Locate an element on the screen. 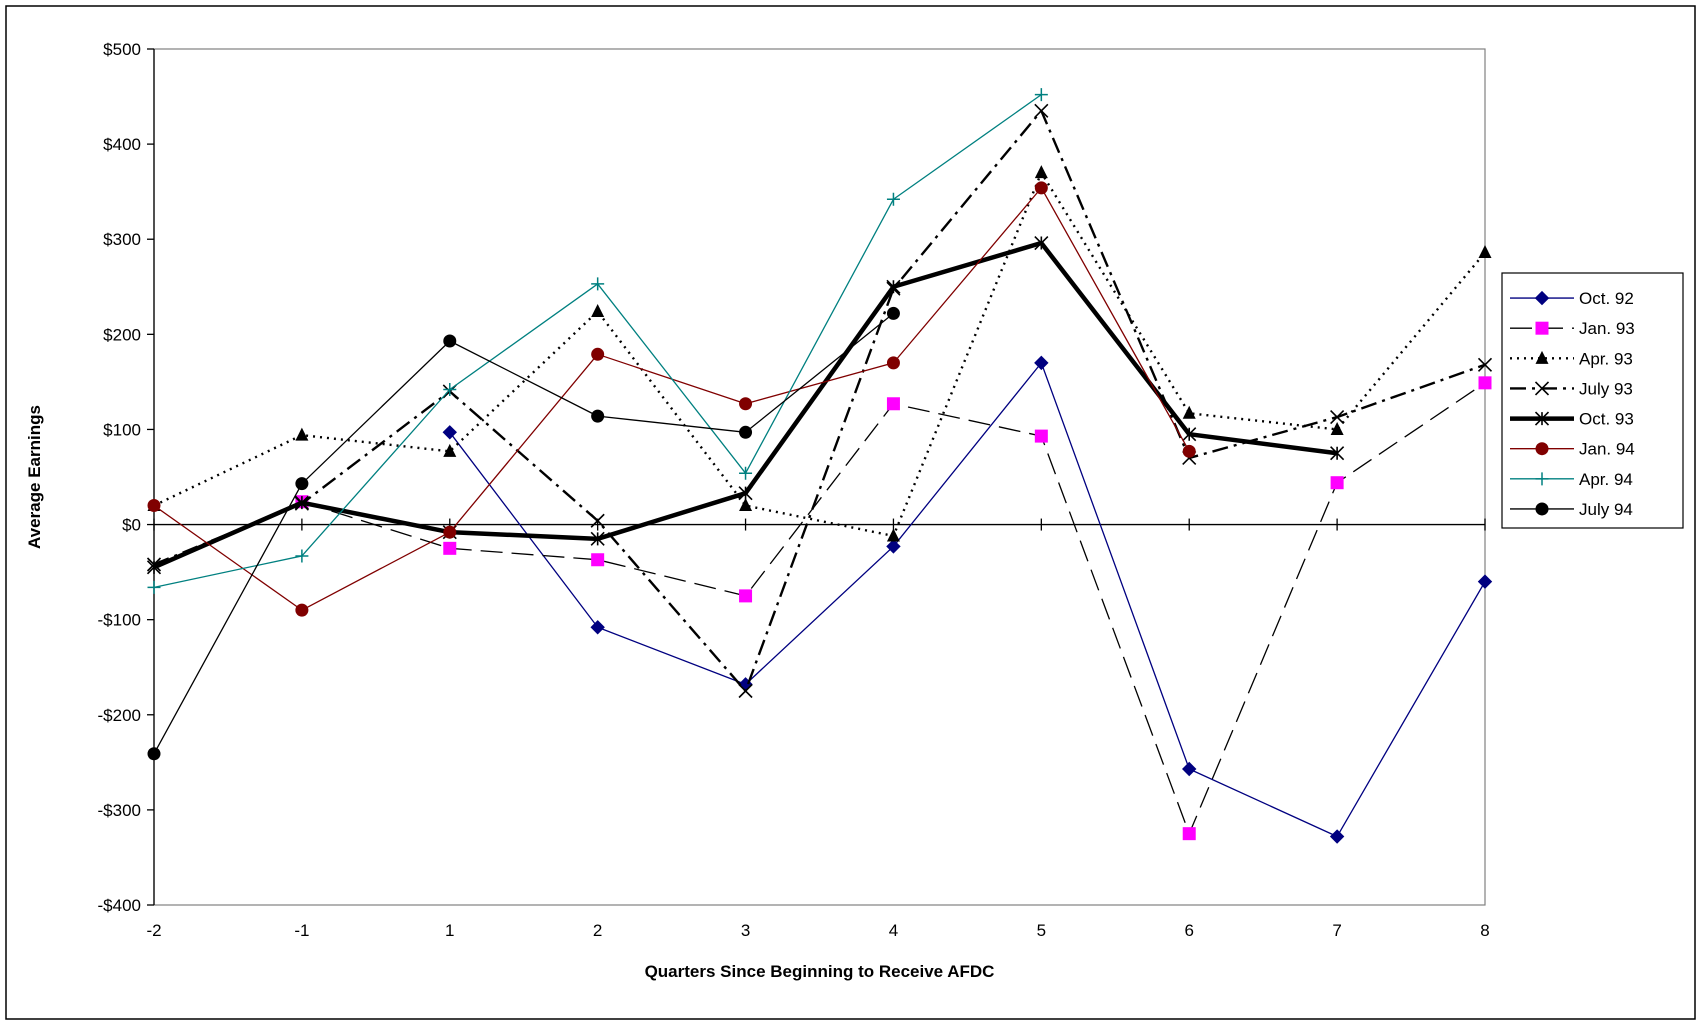 This screenshot has height=1030, width=1701. legend-label: Apr. 94 is located at coordinates (1606, 479).